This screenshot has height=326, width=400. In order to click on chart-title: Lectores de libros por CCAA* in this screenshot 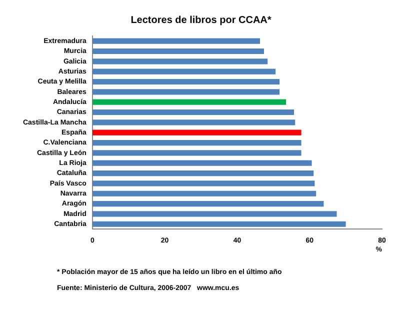, I will do `click(201, 20)`.